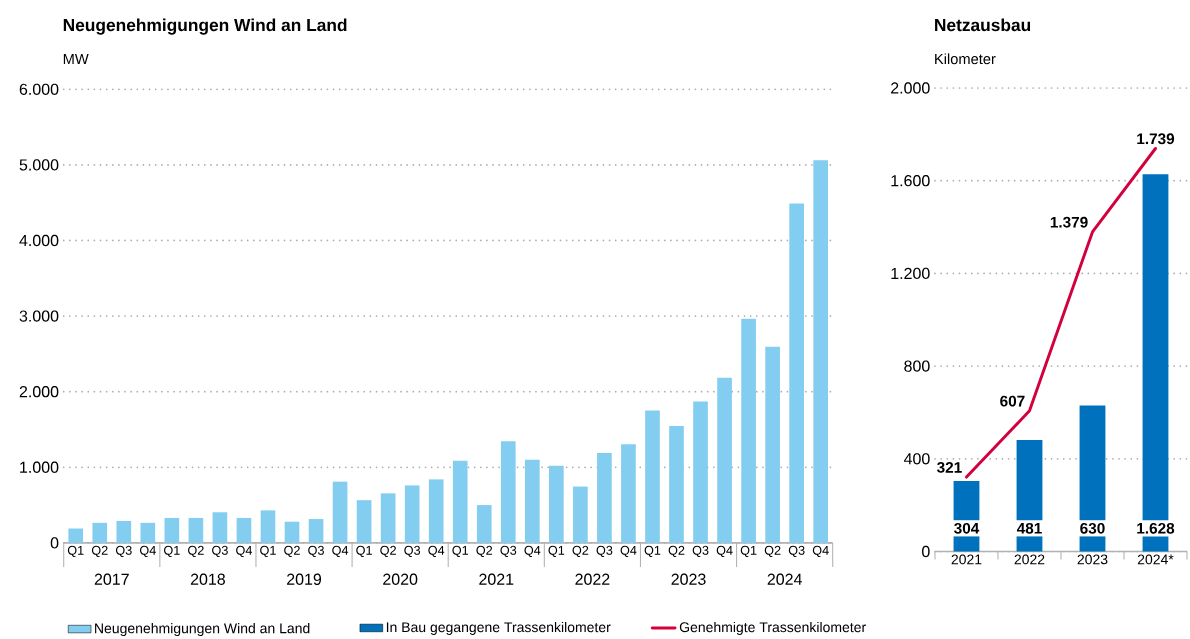  What do you see at coordinates (1029, 528) in the screenshot?
I see `data-label: 481` at bounding box center [1029, 528].